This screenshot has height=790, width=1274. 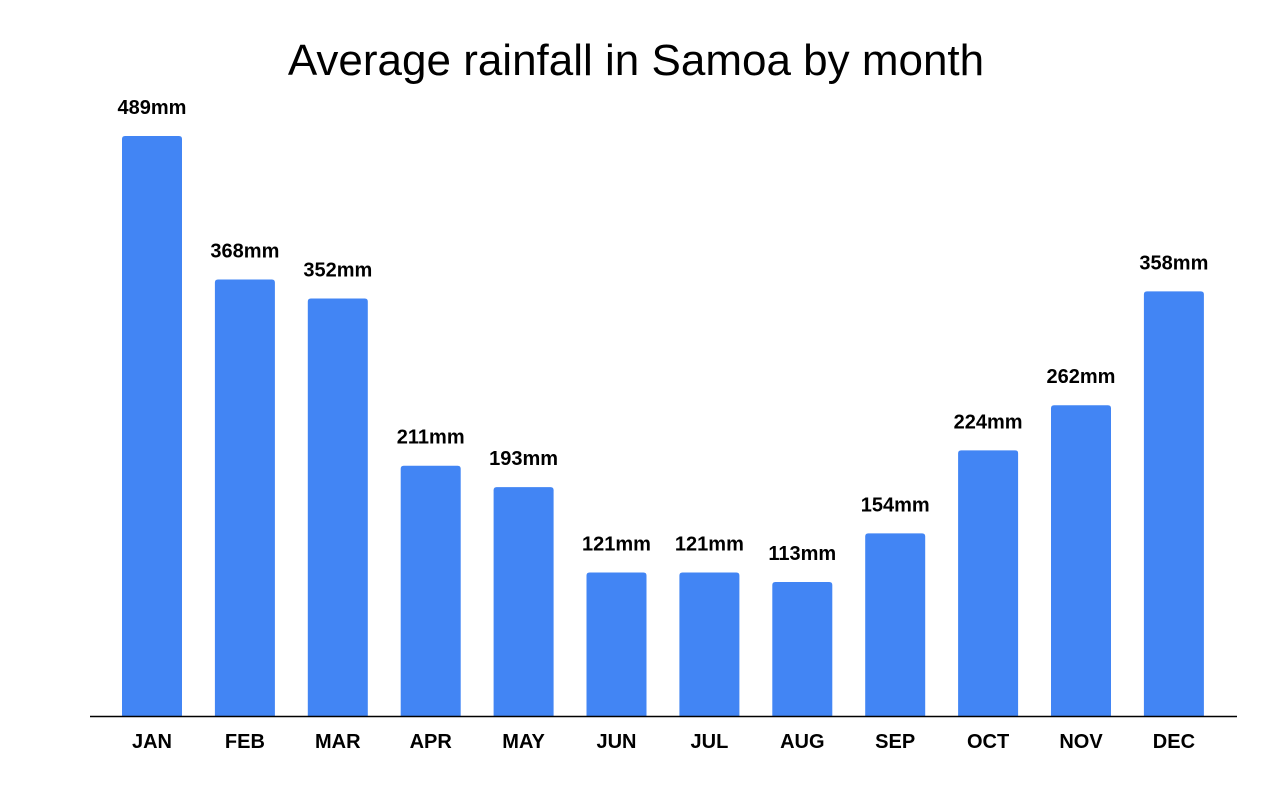 What do you see at coordinates (1081, 560) in the screenshot?
I see `bar-nov` at bounding box center [1081, 560].